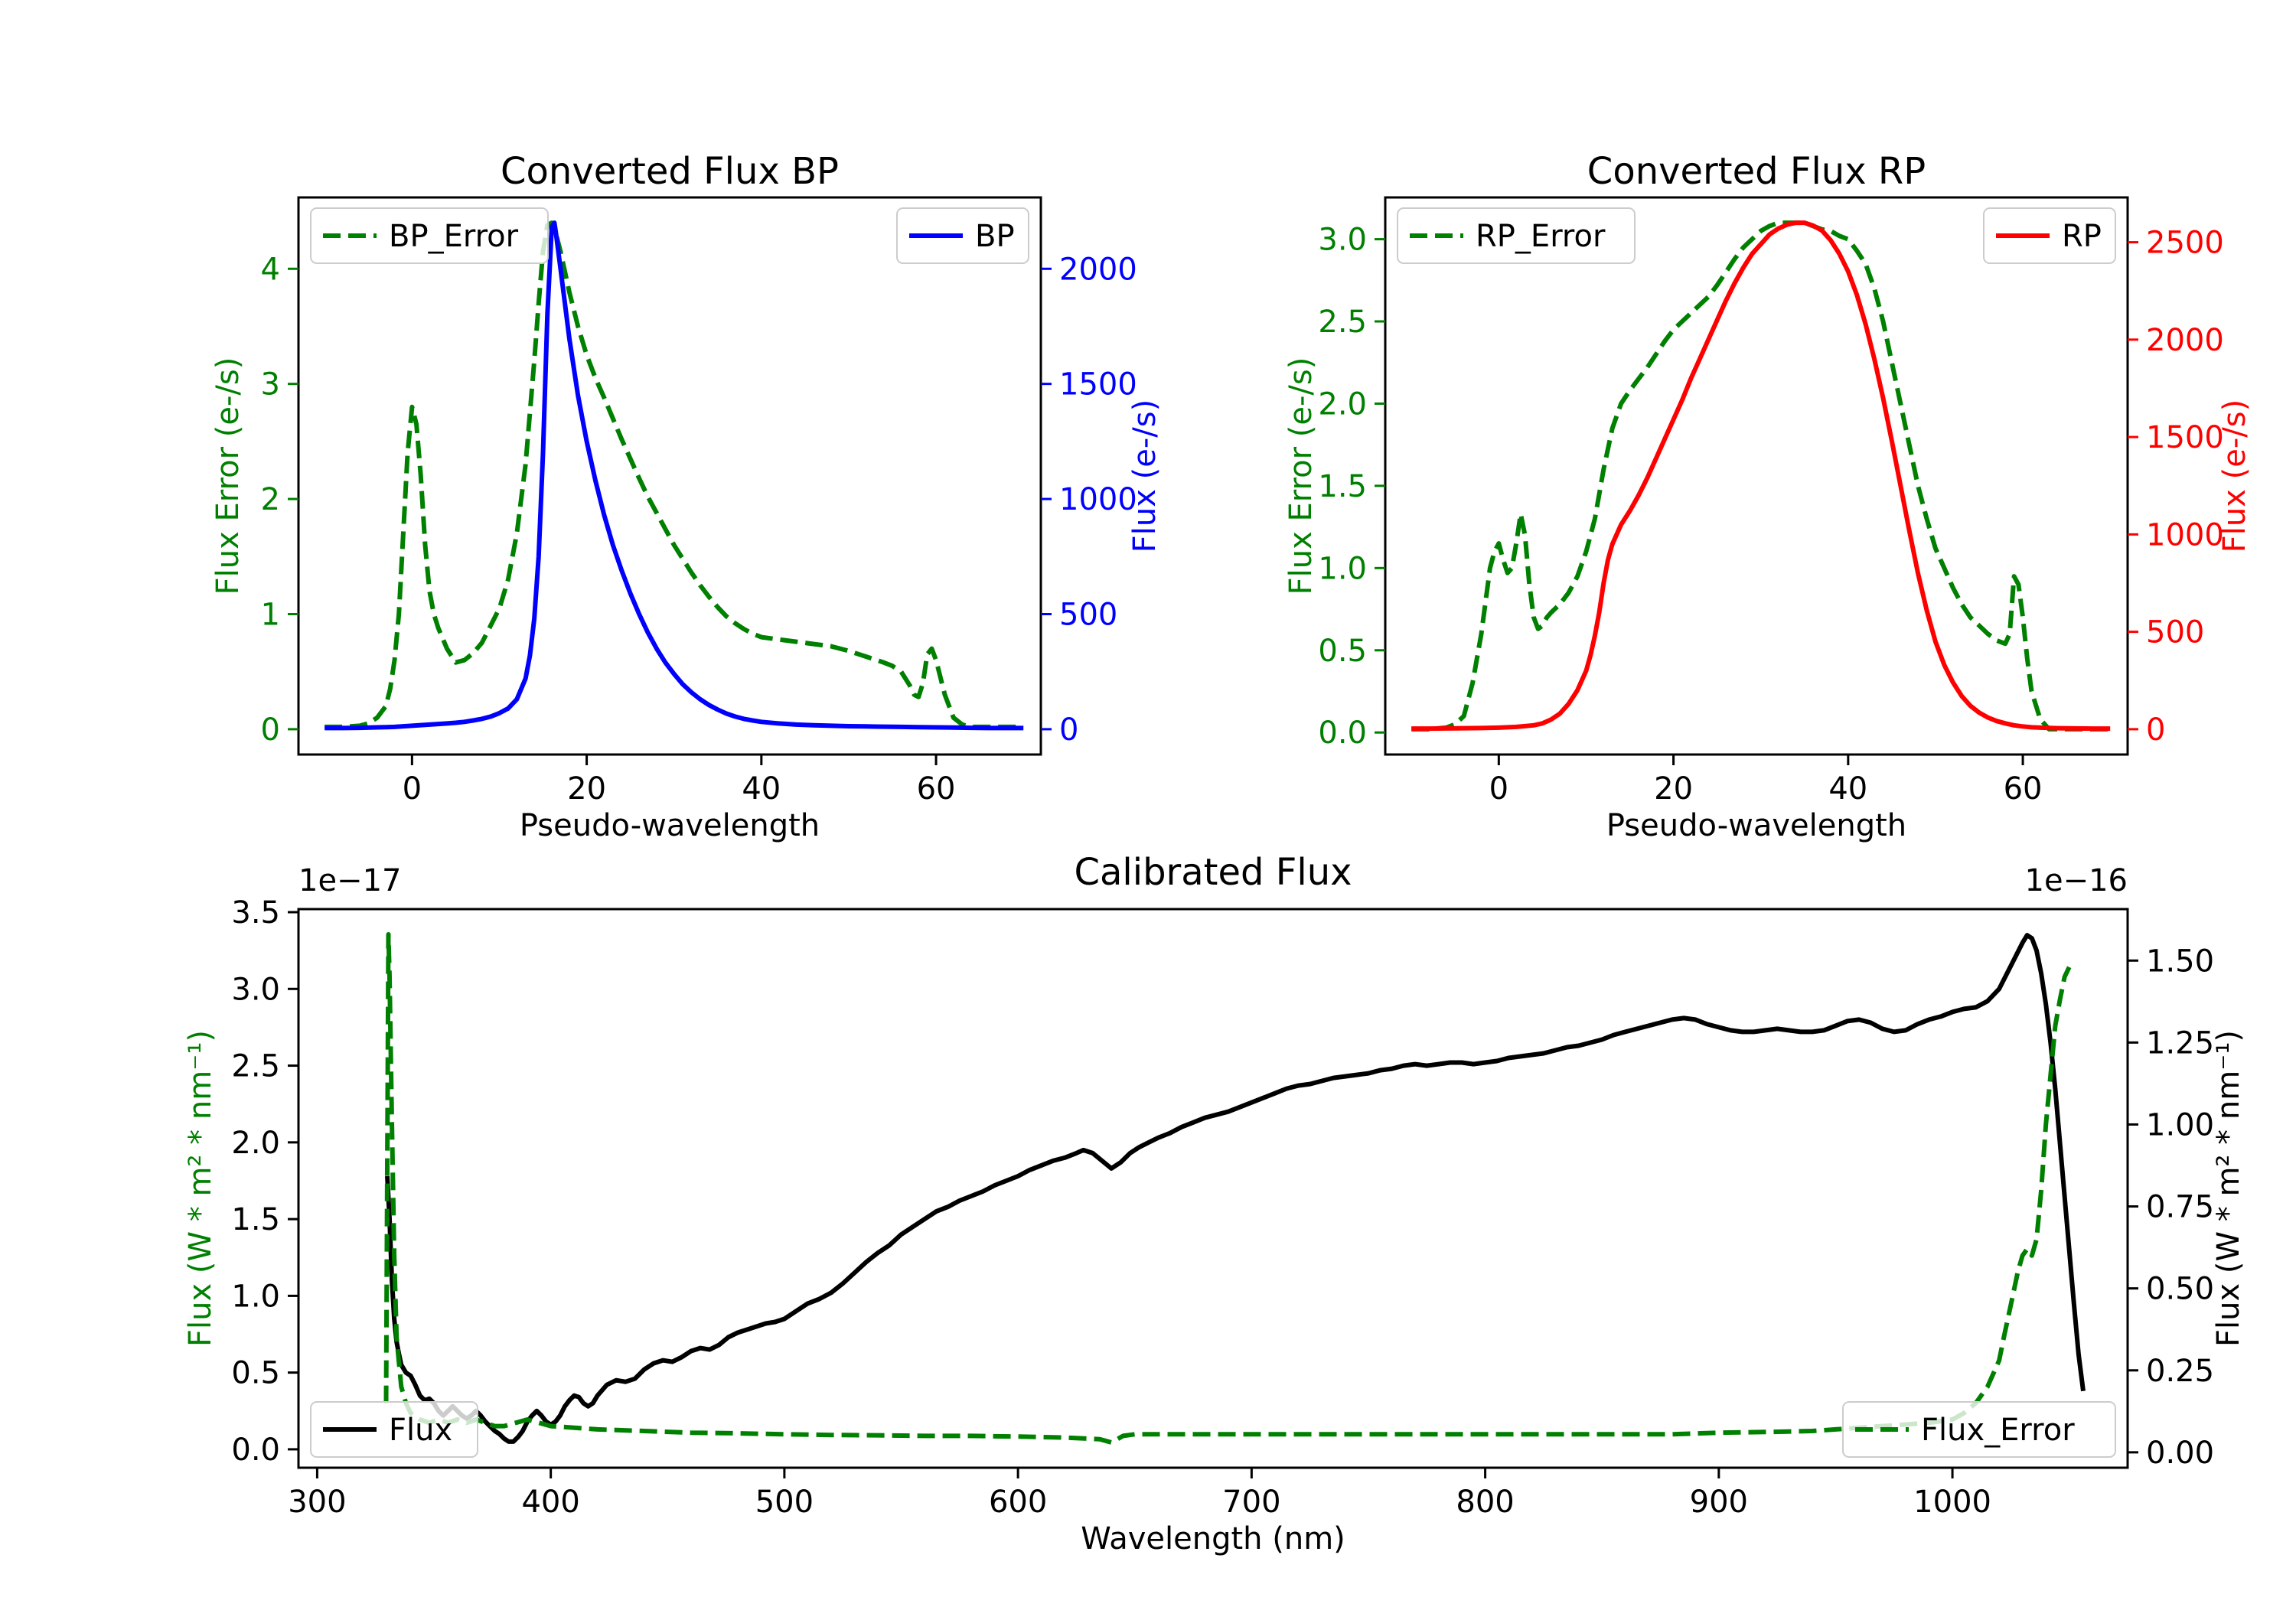 Image resolution: width=2296 pixels, height=1607 pixels. What do you see at coordinates (2076, 881) in the screenshot?
I see `offset-text-right: 1e−16` at bounding box center [2076, 881].